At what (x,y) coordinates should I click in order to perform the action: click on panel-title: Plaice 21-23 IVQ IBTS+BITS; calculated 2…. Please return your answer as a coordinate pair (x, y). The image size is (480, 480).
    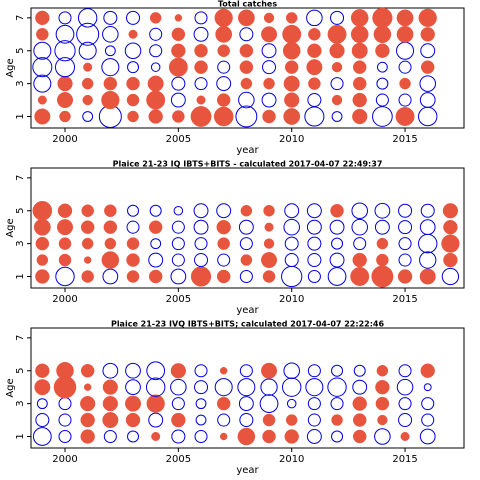
    Looking at the image, I should click on (248, 324).